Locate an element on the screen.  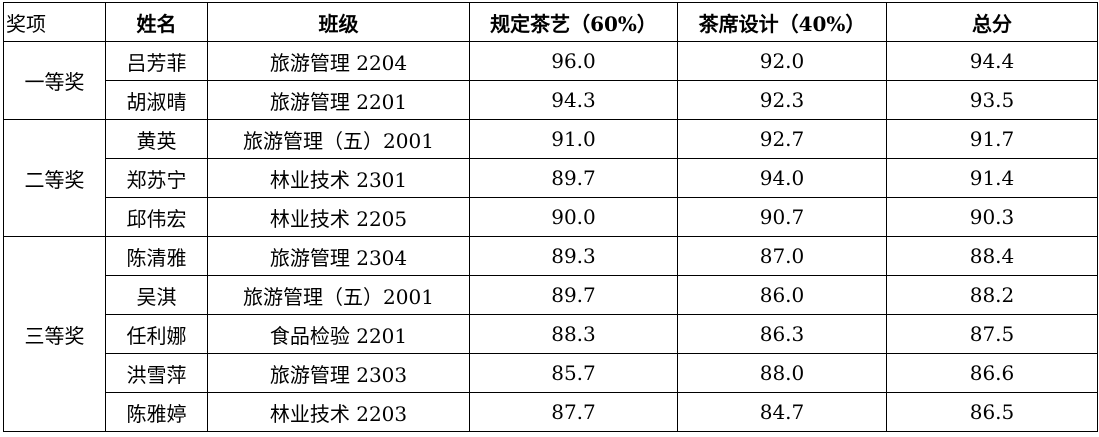
total-cell: 91.7 is located at coordinates (992, 139).